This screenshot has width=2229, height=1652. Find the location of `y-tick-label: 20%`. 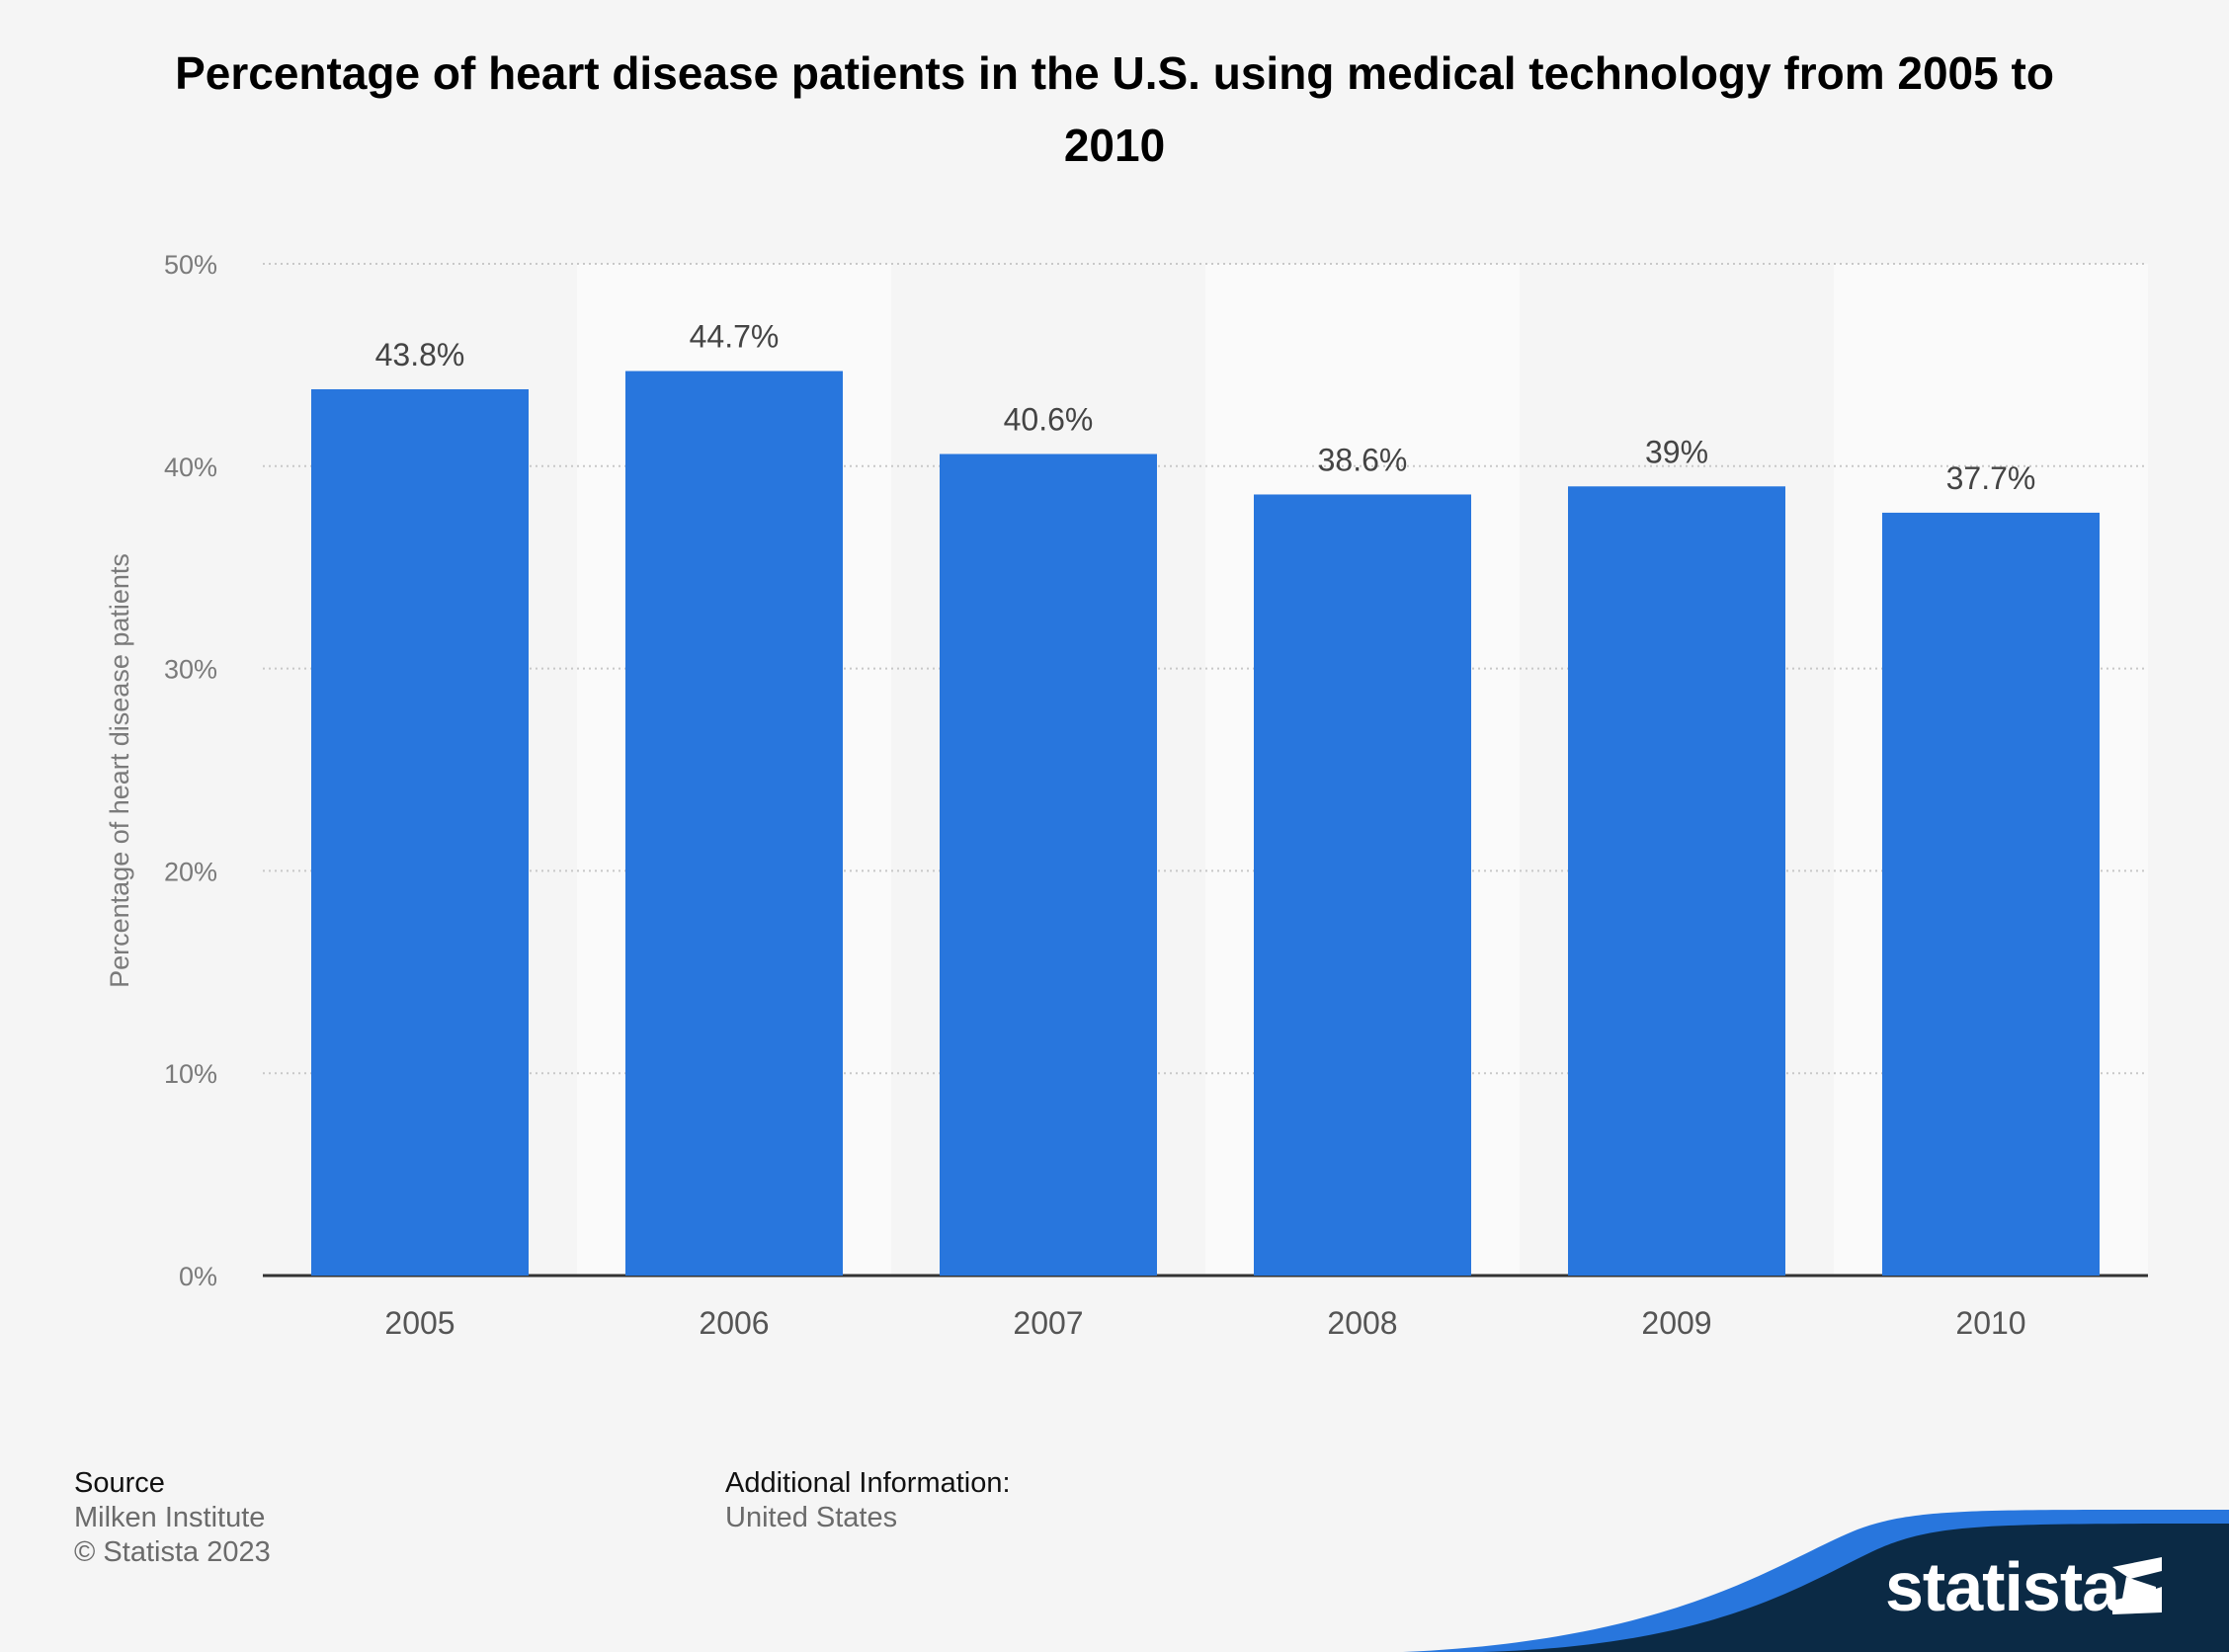

y-tick-label: 20% is located at coordinates (190, 871).